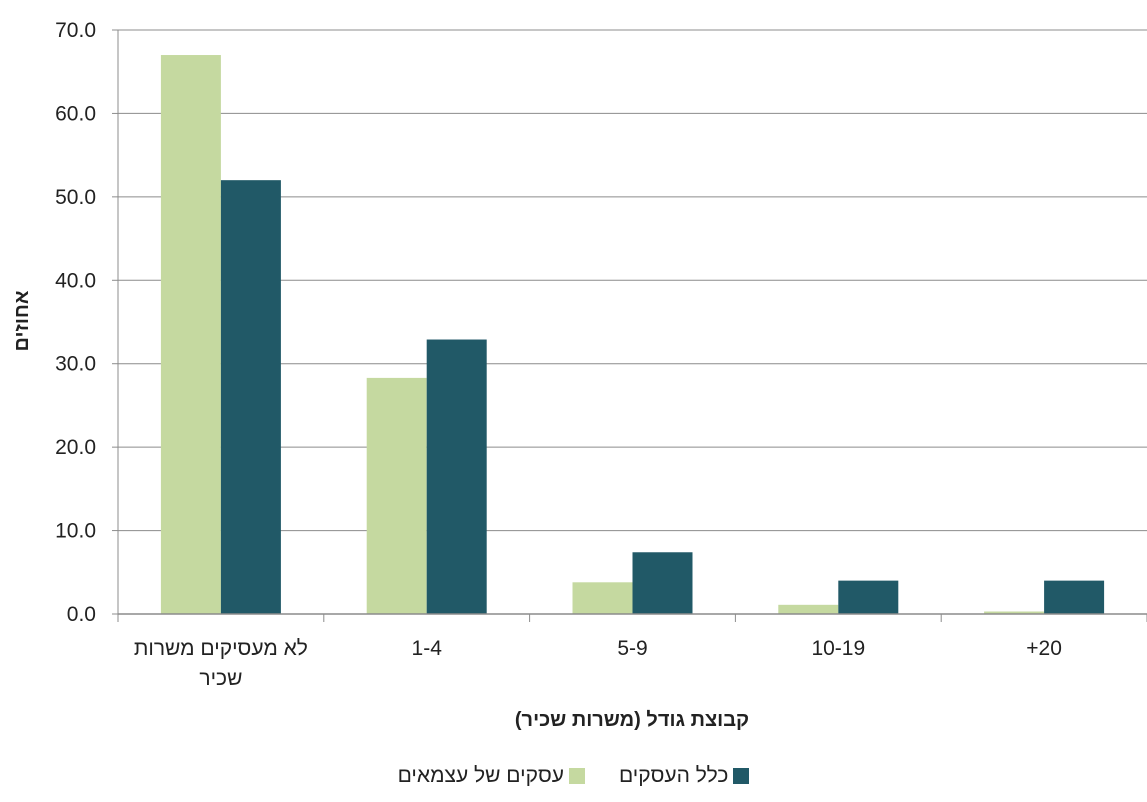  I want to click on y-tick-labels: 0.0 10.0 20.0 30.0 40.0 50.0 60.0 70.0, so click(75, 322).